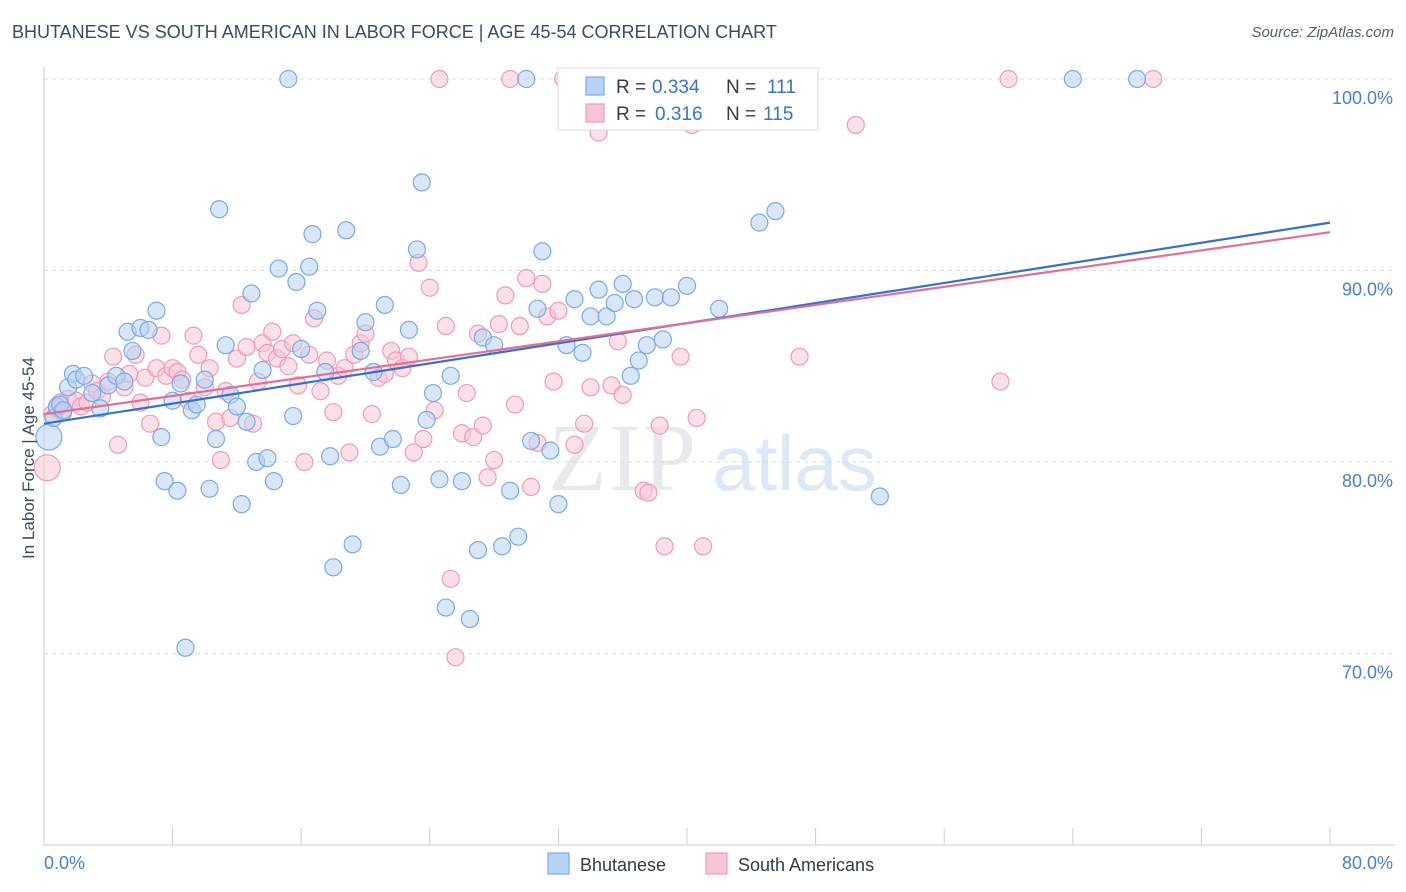  What do you see at coordinates (679, 114) in the screenshot?
I see `legend-r-value-2: 0.316` at bounding box center [679, 114].